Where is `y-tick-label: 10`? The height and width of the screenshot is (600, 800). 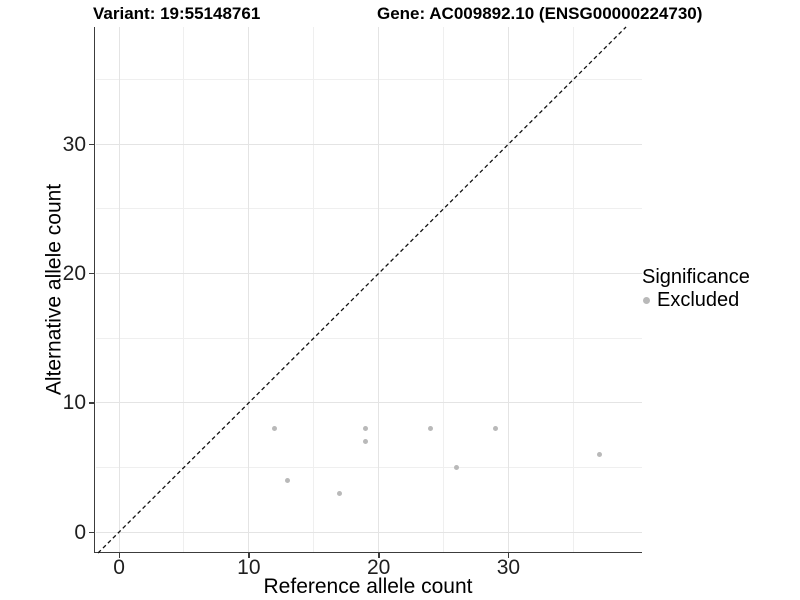 y-tick-label: 10 is located at coordinates (74, 403).